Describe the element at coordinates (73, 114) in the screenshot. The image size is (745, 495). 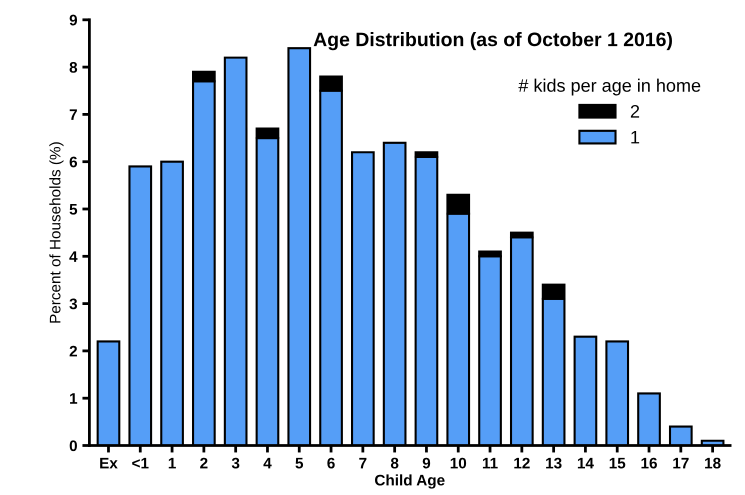
I see `y-tick-label: 7` at that location.